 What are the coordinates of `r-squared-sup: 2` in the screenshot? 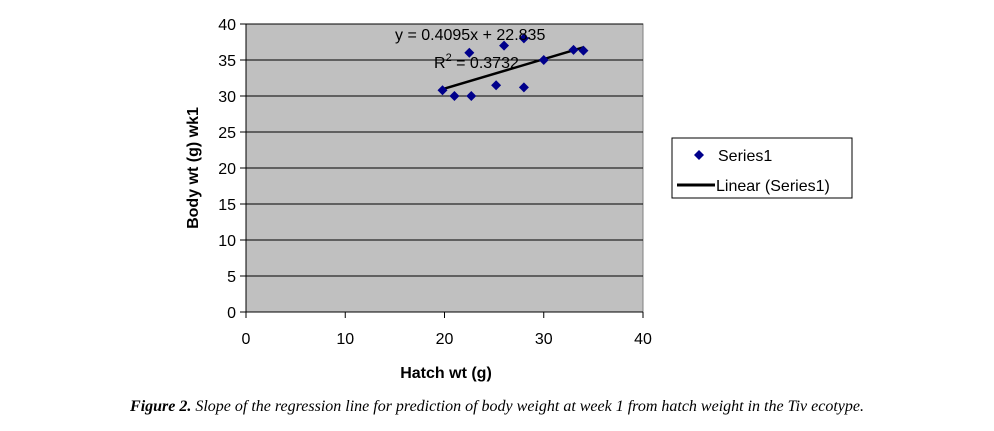 It's located at (449, 58).